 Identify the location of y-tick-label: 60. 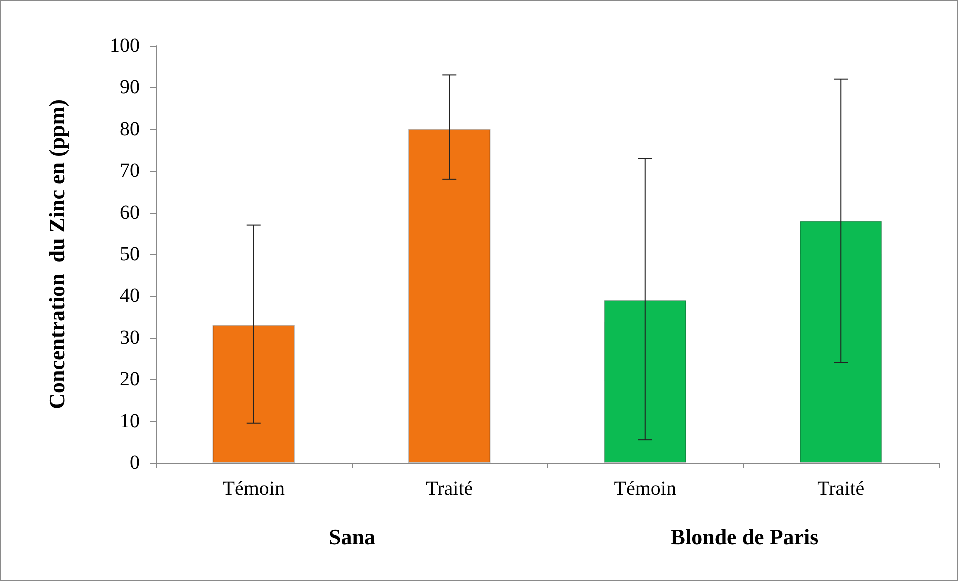
(130, 213).